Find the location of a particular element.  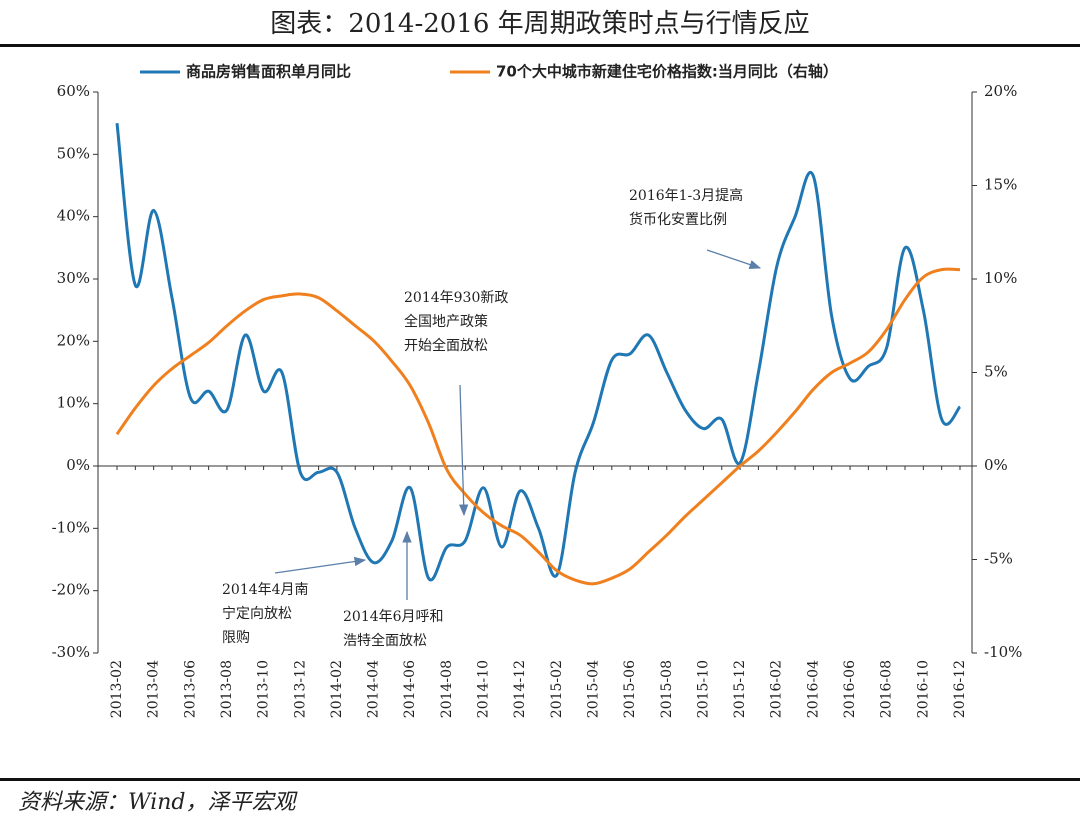

x-tick-label: 2014-10 is located at coordinates (484, 689).